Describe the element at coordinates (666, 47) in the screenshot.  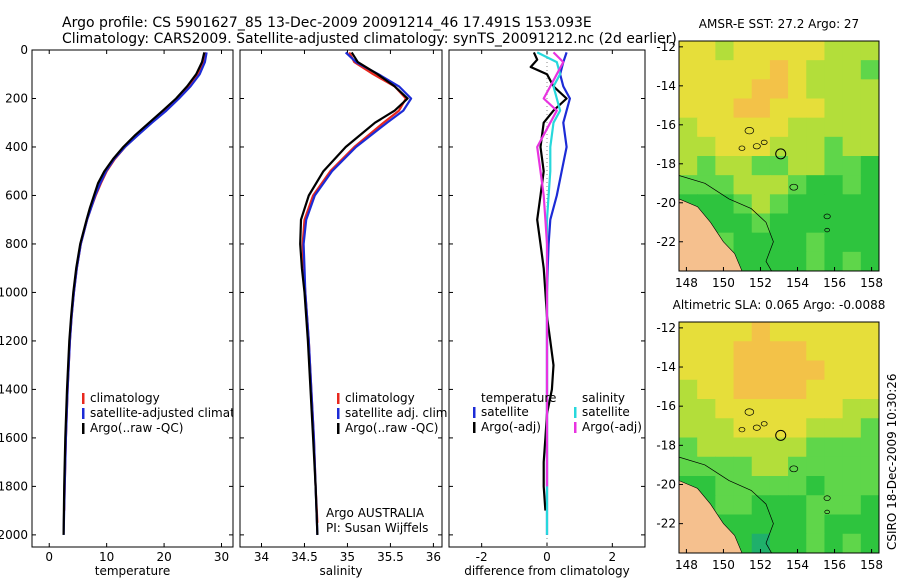
I see `sst-map-ytick-label: -12` at that location.